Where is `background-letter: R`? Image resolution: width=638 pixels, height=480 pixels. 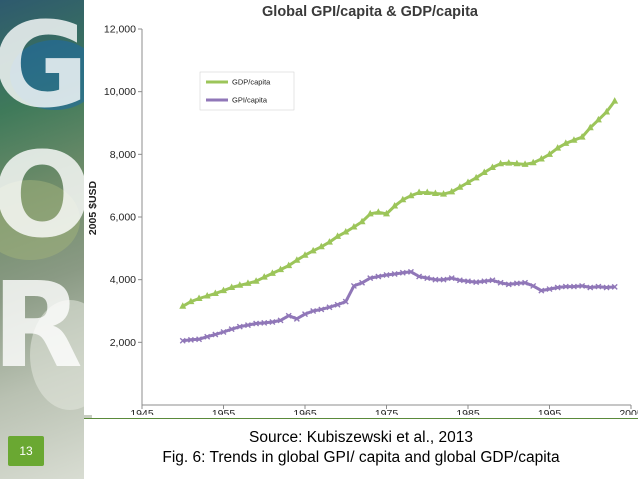
background-letter: R is located at coordinates (41, 325).